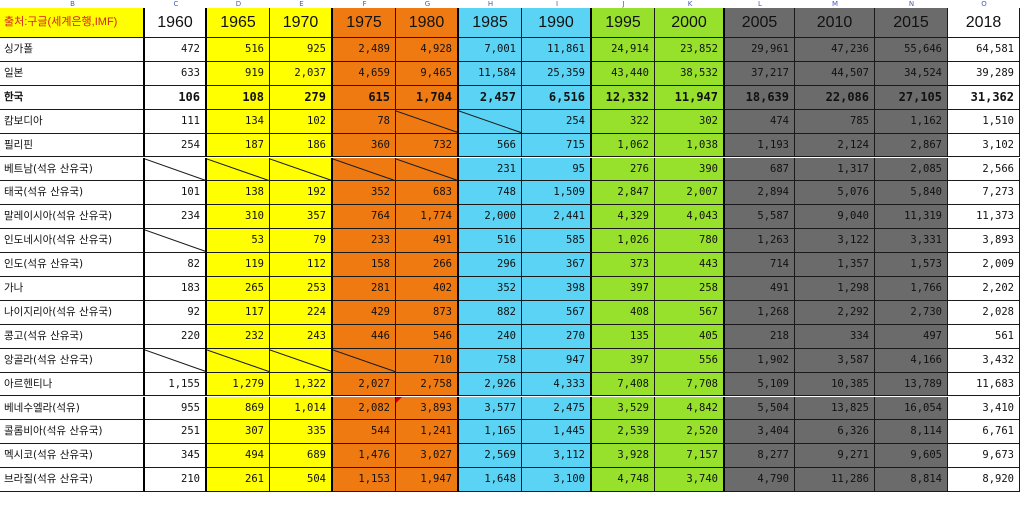  I want to click on value-cell: 6,516, so click(557, 97).